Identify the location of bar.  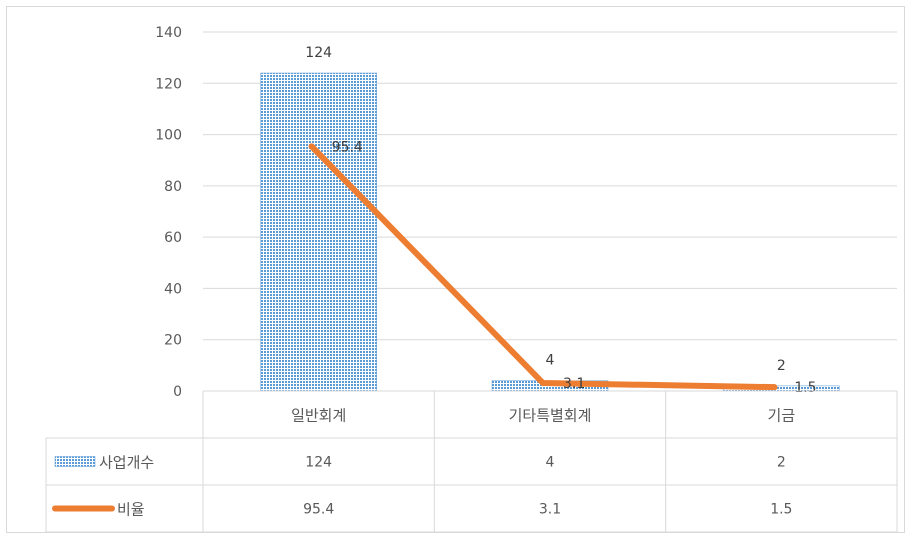
(318, 232).